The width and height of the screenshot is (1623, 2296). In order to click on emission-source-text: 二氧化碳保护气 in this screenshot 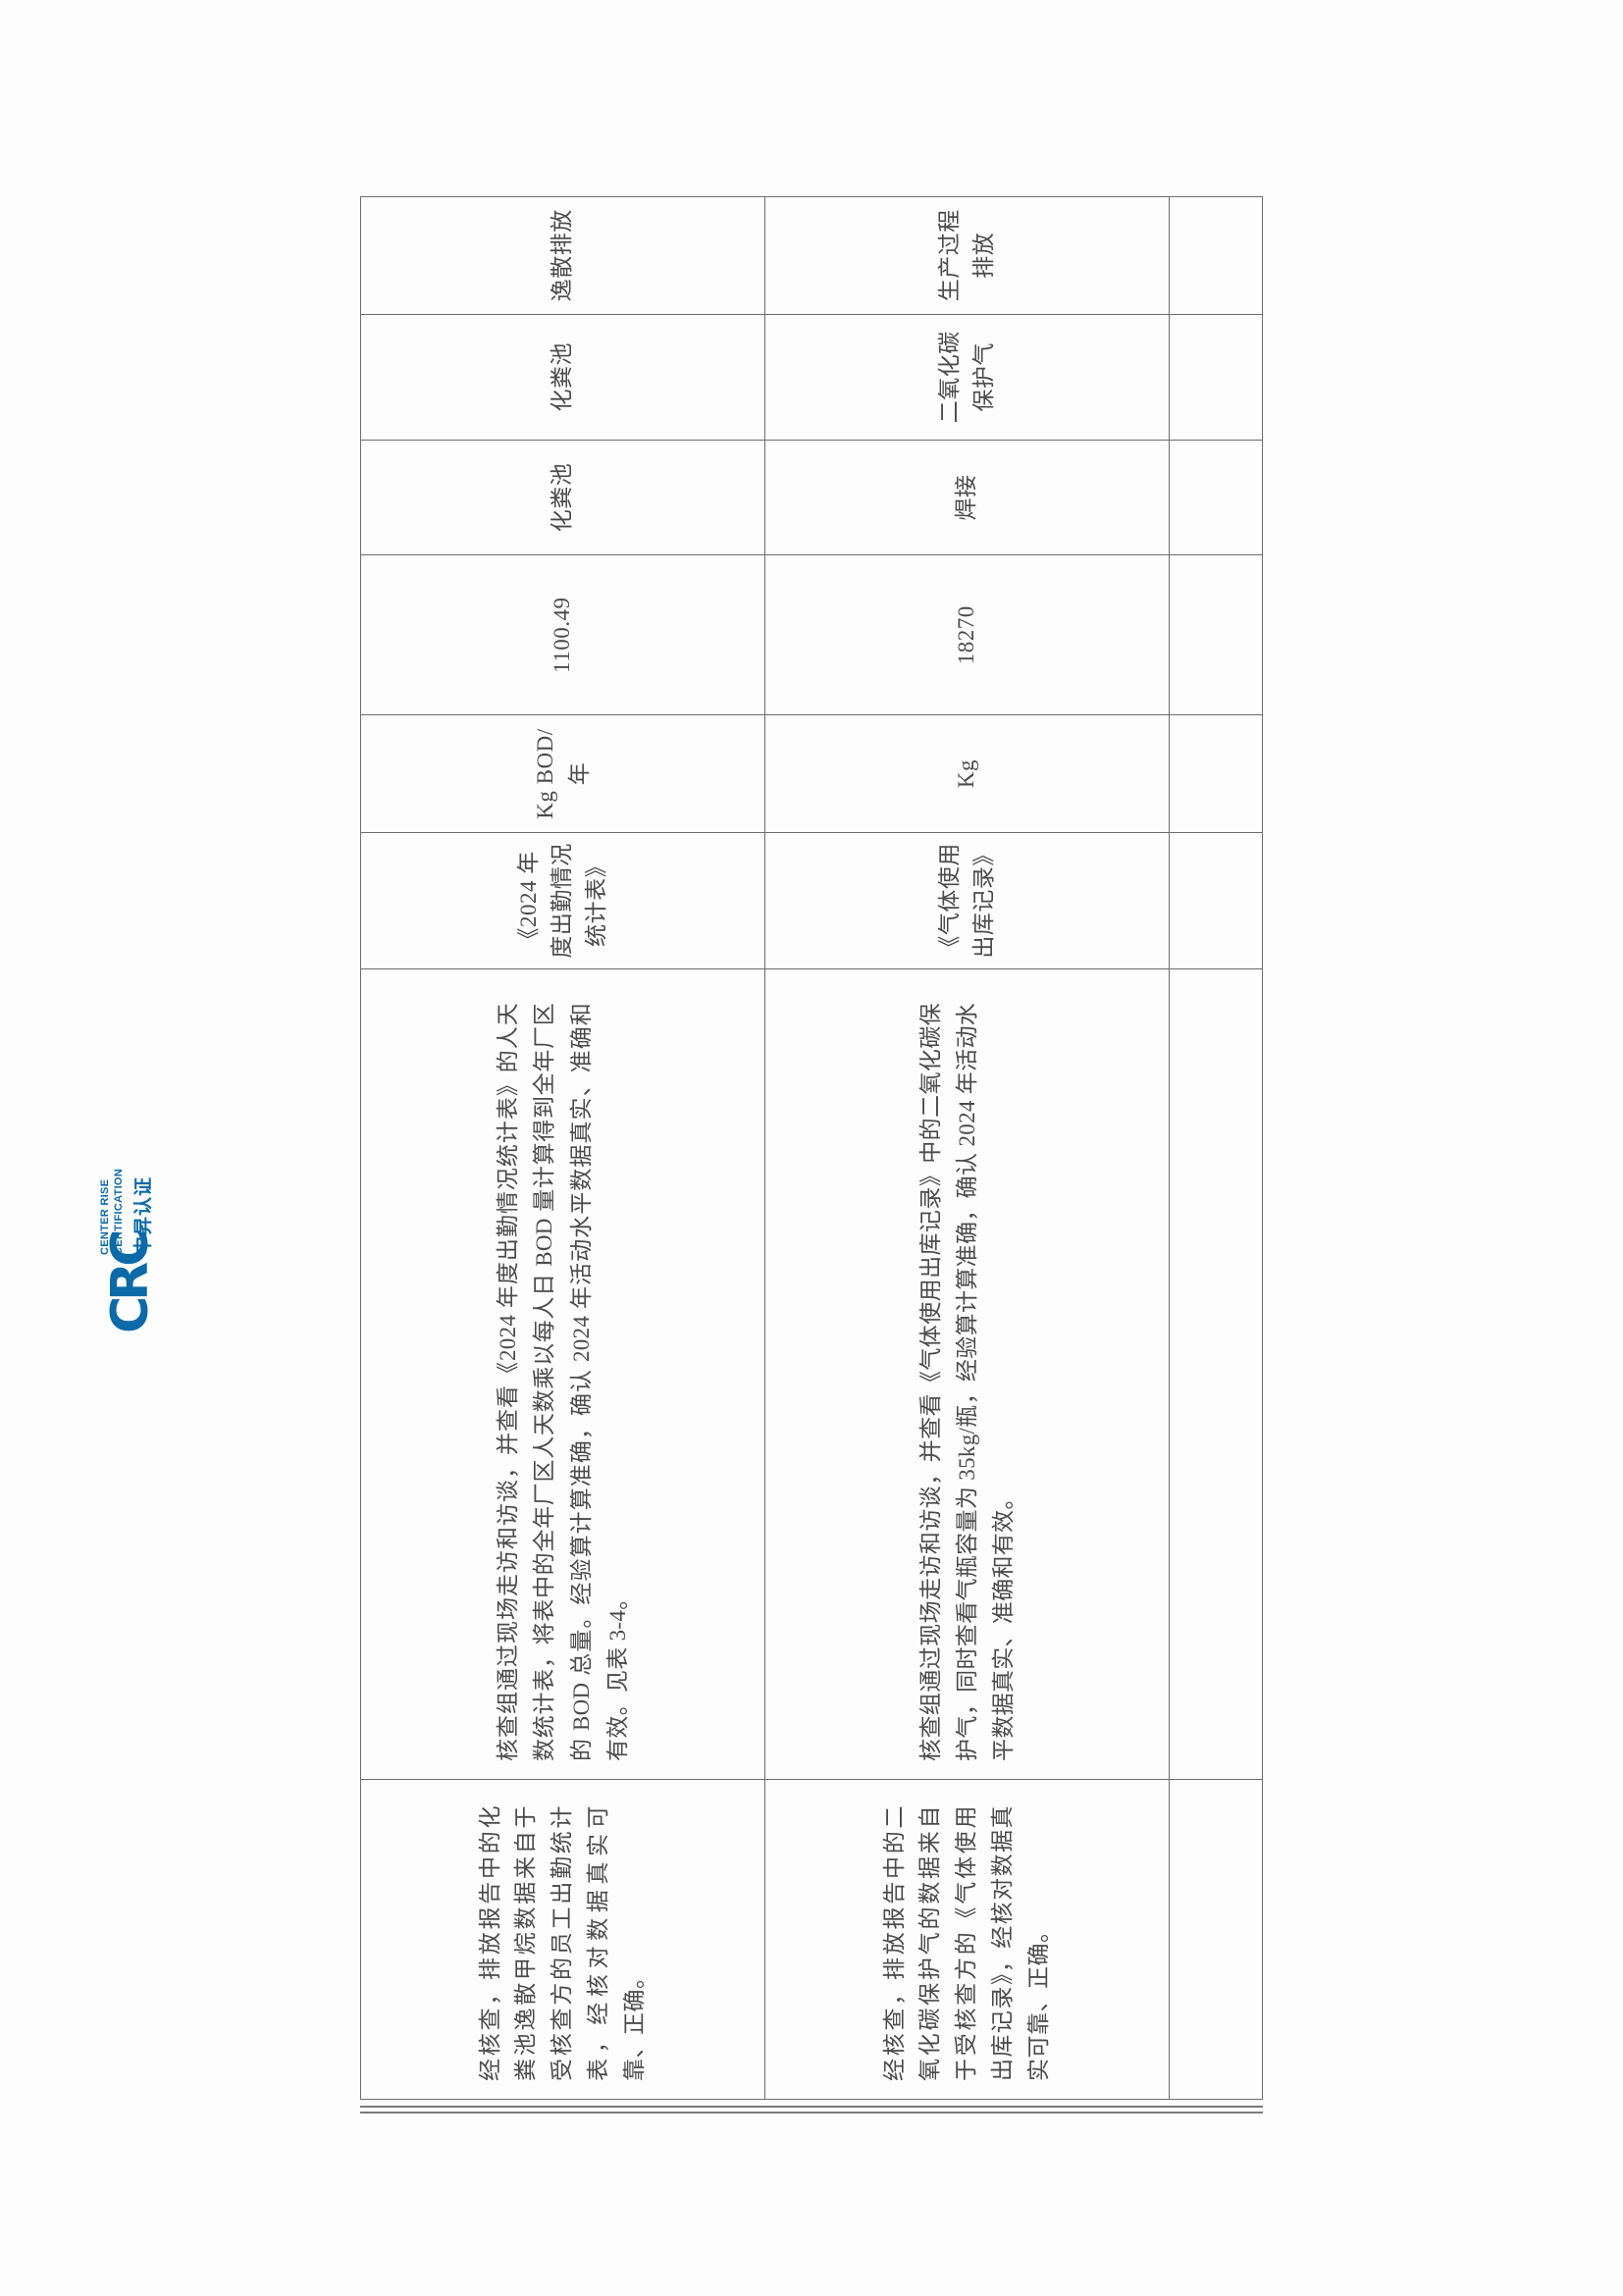, I will do `click(966, 377)`.